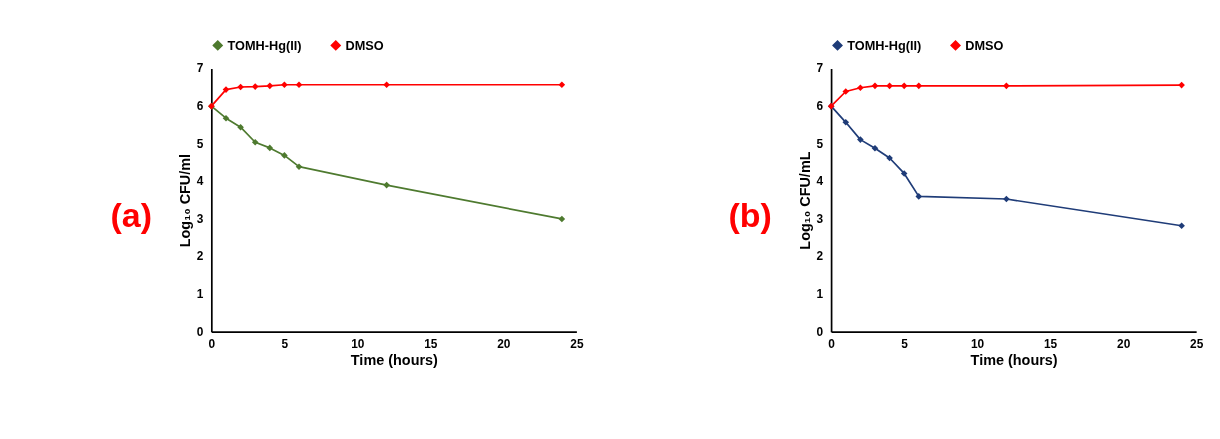  I want to click on text: (b), so click(750, 215).